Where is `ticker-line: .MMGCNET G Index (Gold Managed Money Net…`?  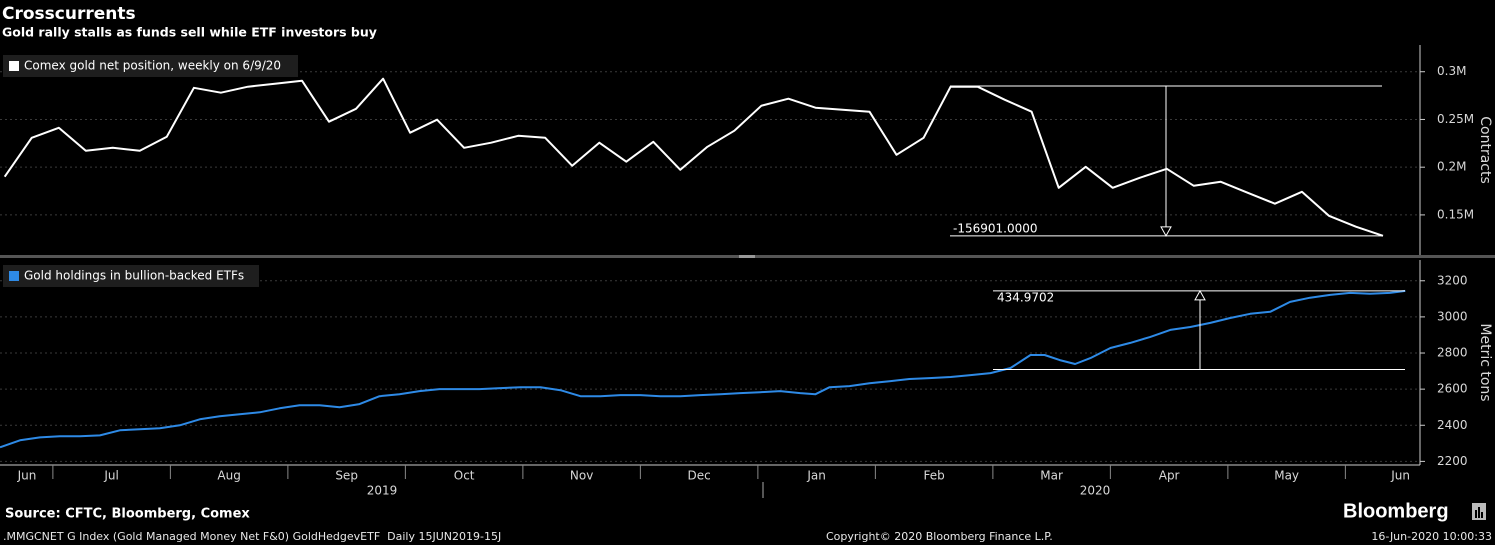 ticker-line: .MMGCNET G Index (Gold Managed Money Net… is located at coordinates (252, 536).